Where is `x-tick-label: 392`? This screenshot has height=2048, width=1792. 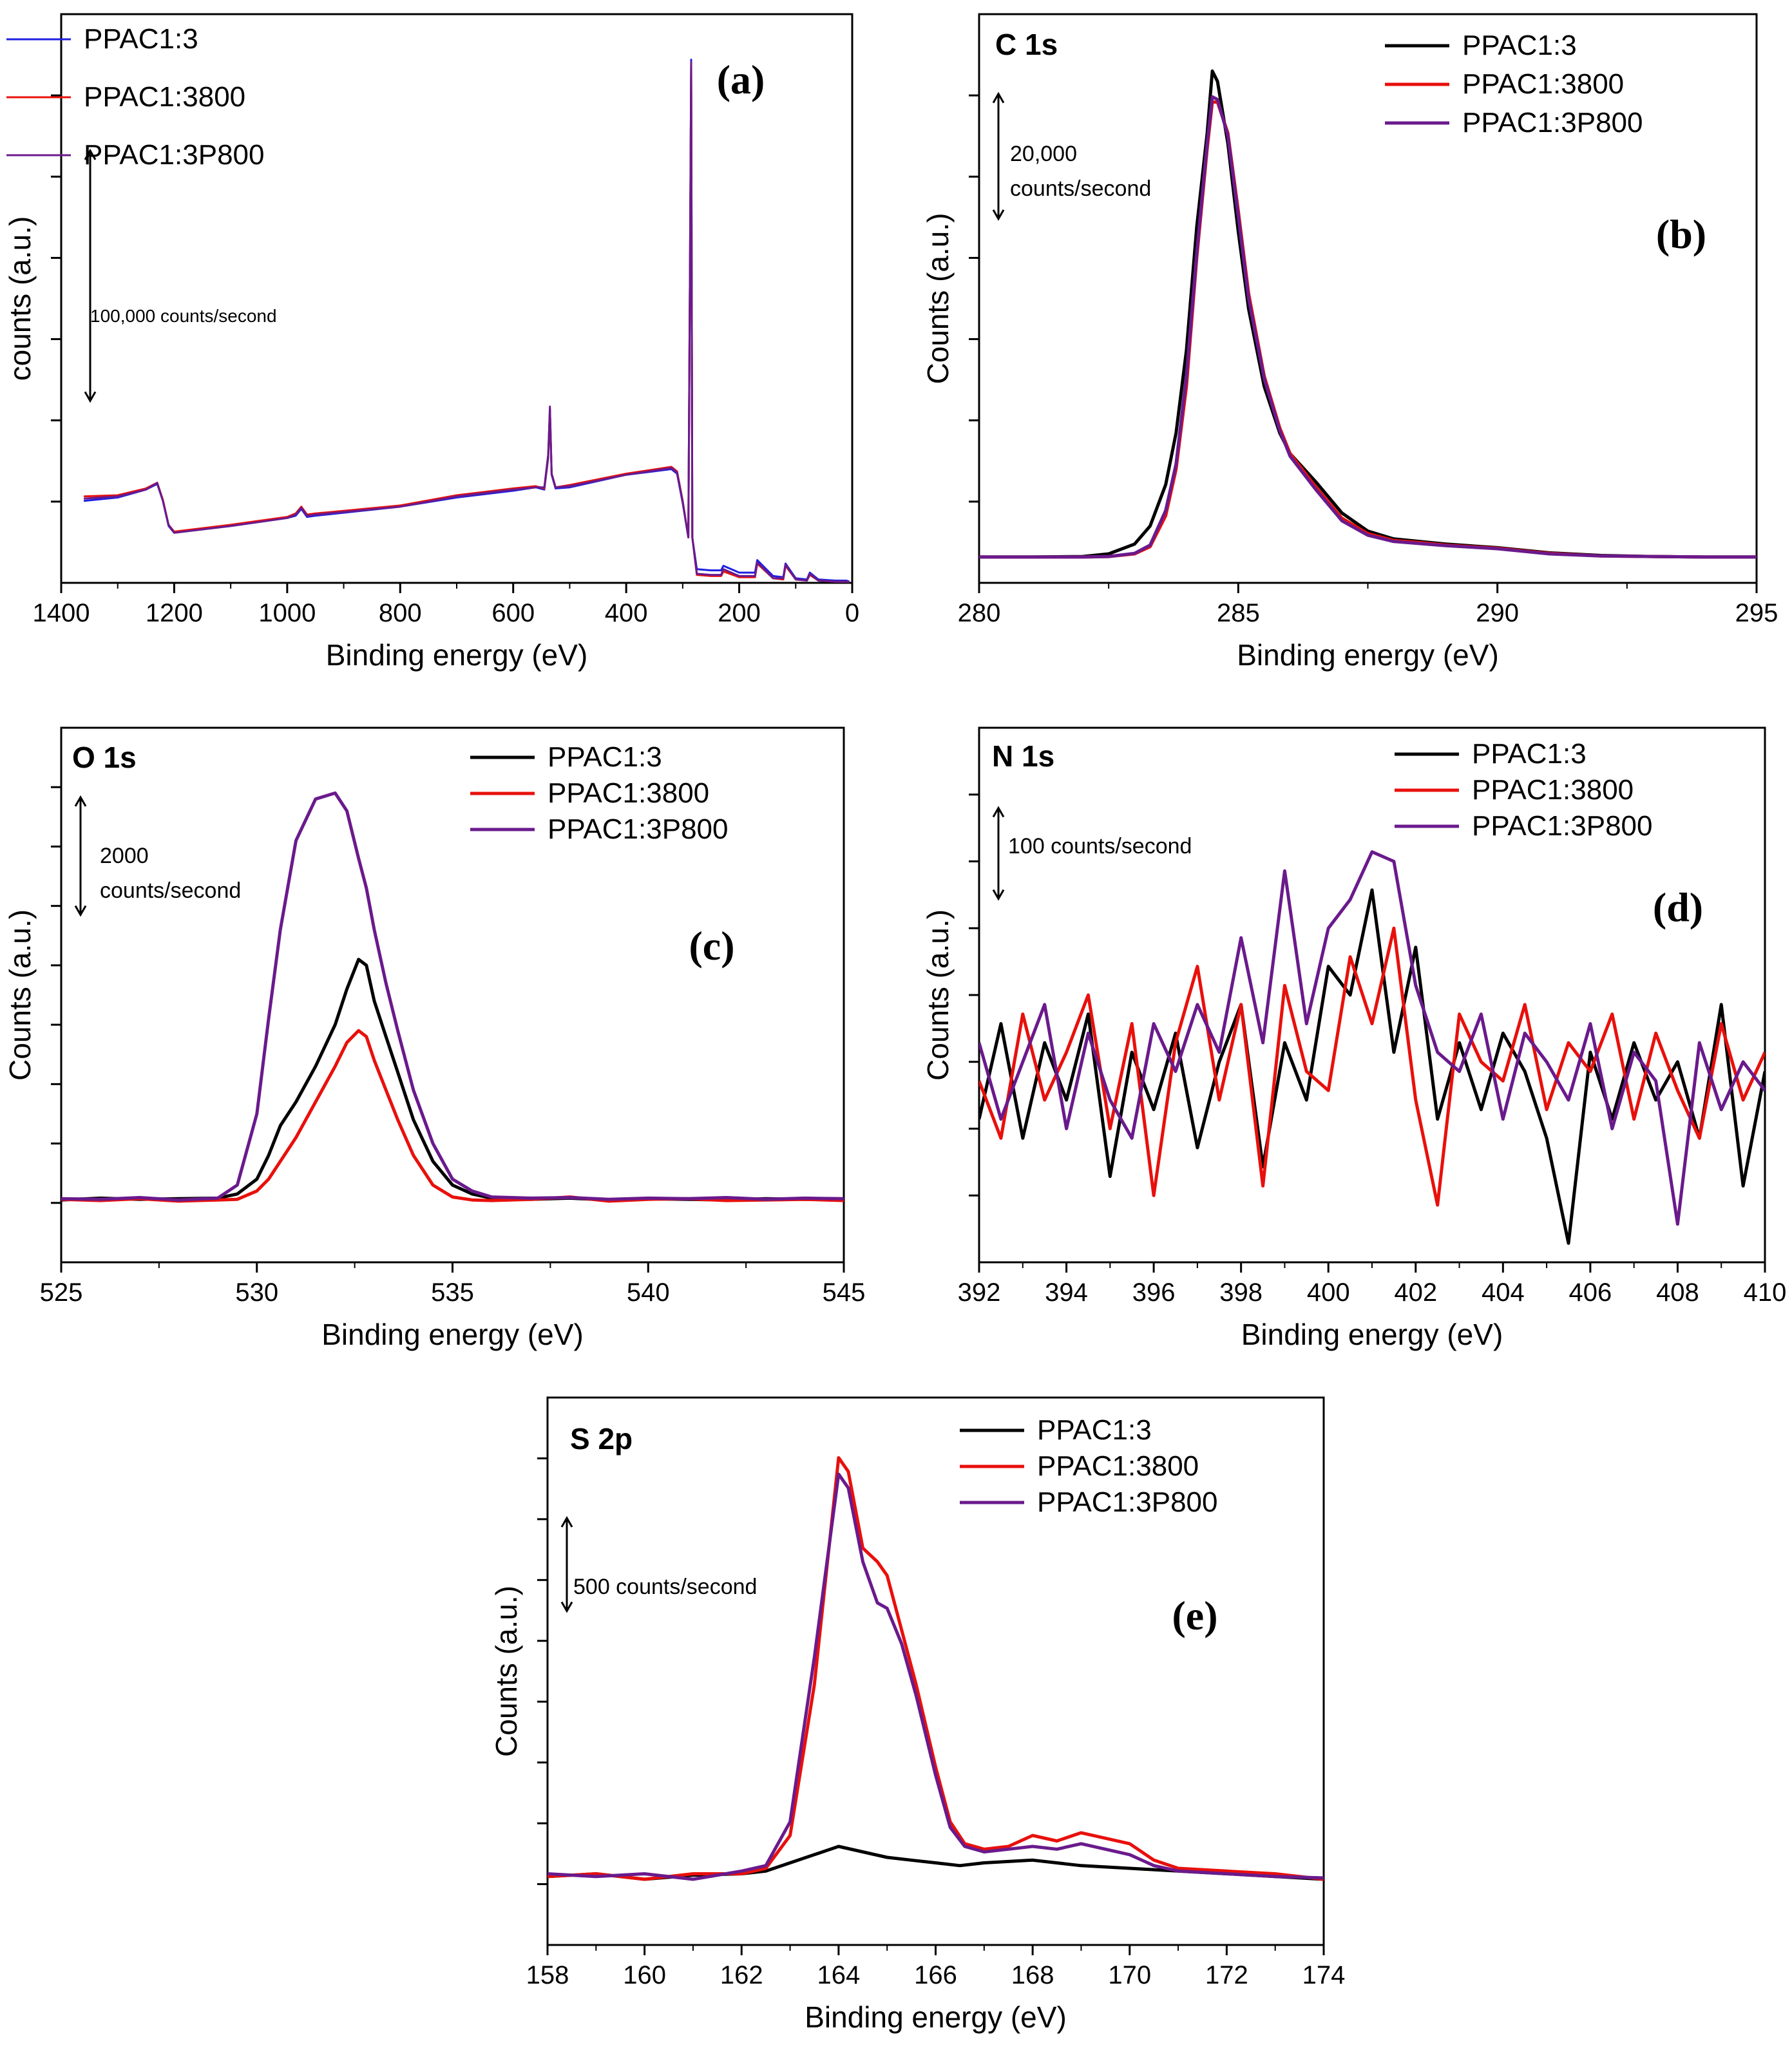
x-tick-label: 392 is located at coordinates (980, 1292).